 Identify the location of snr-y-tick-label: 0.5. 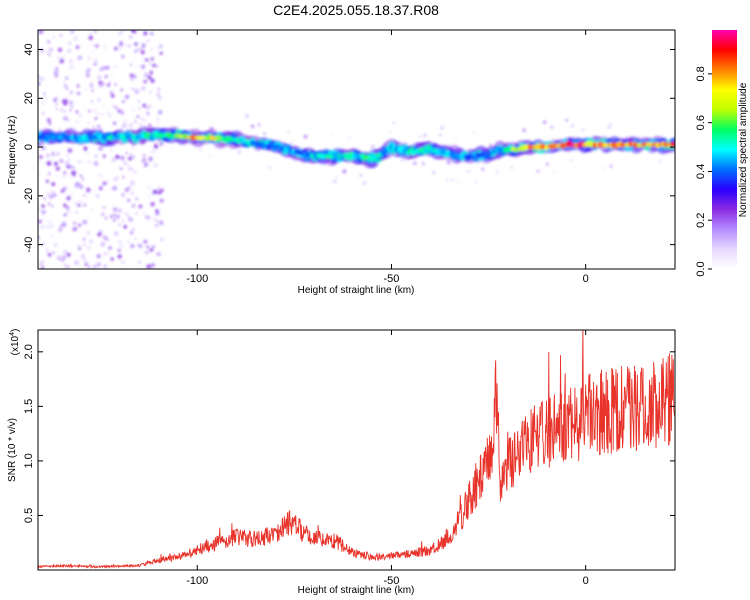
(29, 515).